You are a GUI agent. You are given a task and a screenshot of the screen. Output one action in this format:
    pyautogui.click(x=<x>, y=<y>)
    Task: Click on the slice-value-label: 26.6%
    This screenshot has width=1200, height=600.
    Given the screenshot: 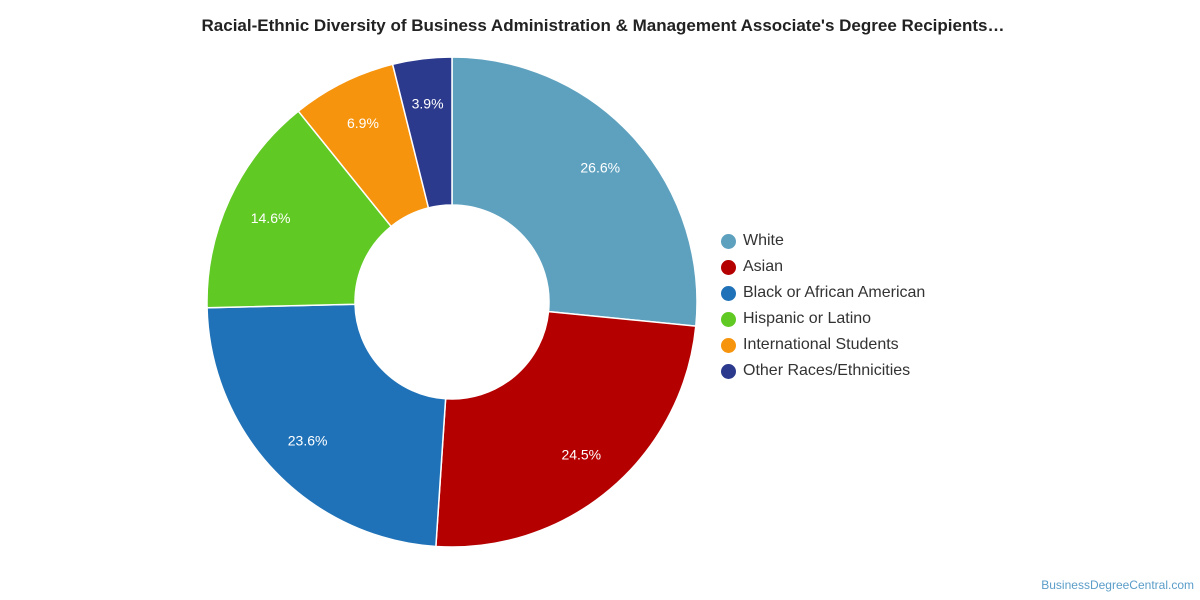 What is the action you would take?
    pyautogui.click(x=600, y=168)
    